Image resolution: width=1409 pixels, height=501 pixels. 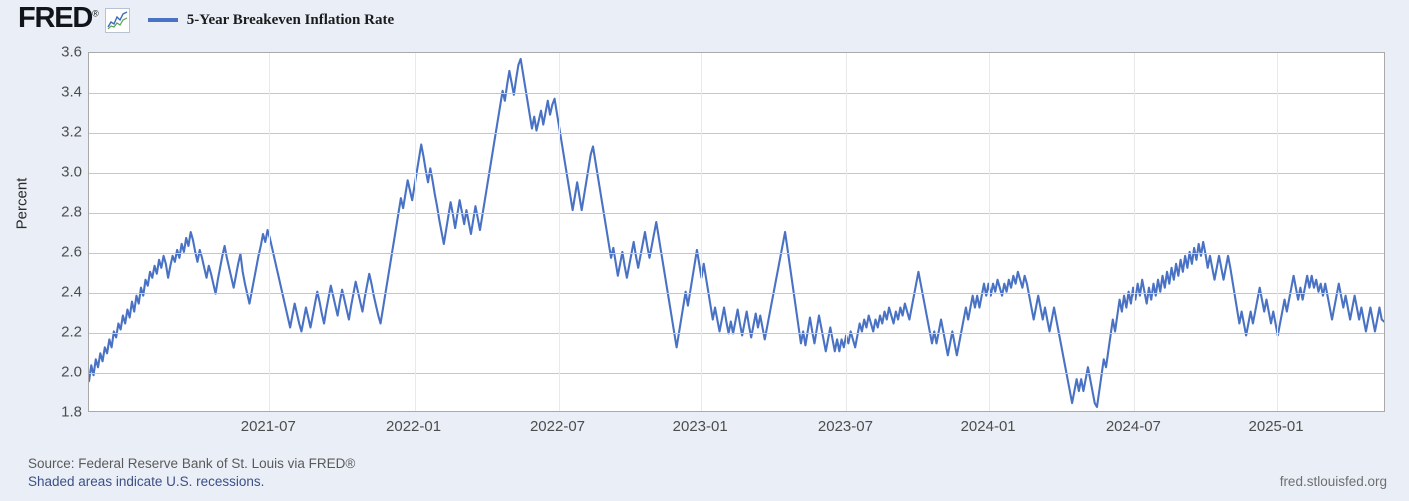 What do you see at coordinates (71, 212) in the screenshot?
I see `y-tick-label: 2.8` at bounding box center [71, 212].